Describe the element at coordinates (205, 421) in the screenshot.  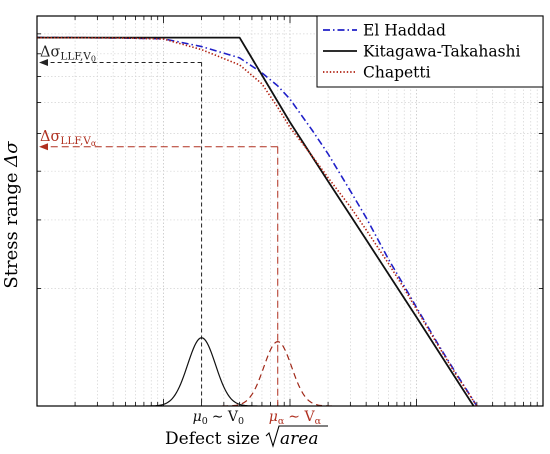
I see `mu0-label-mu-sub: 0` at that location.